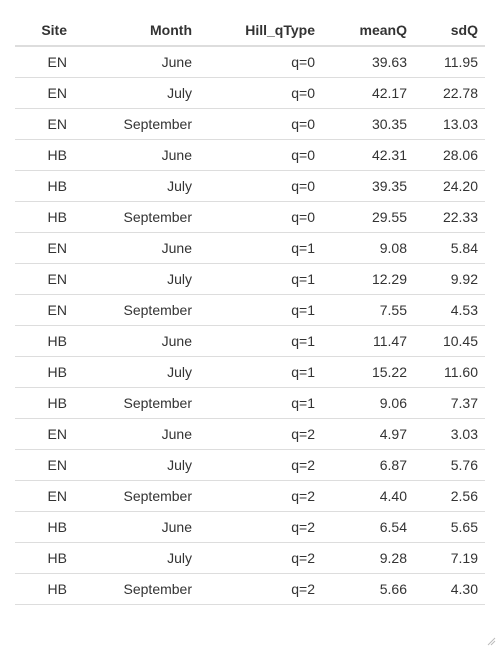 The width and height of the screenshot is (498, 648). What do you see at coordinates (491, 641) in the screenshot?
I see `resize-grip-icon` at bounding box center [491, 641].